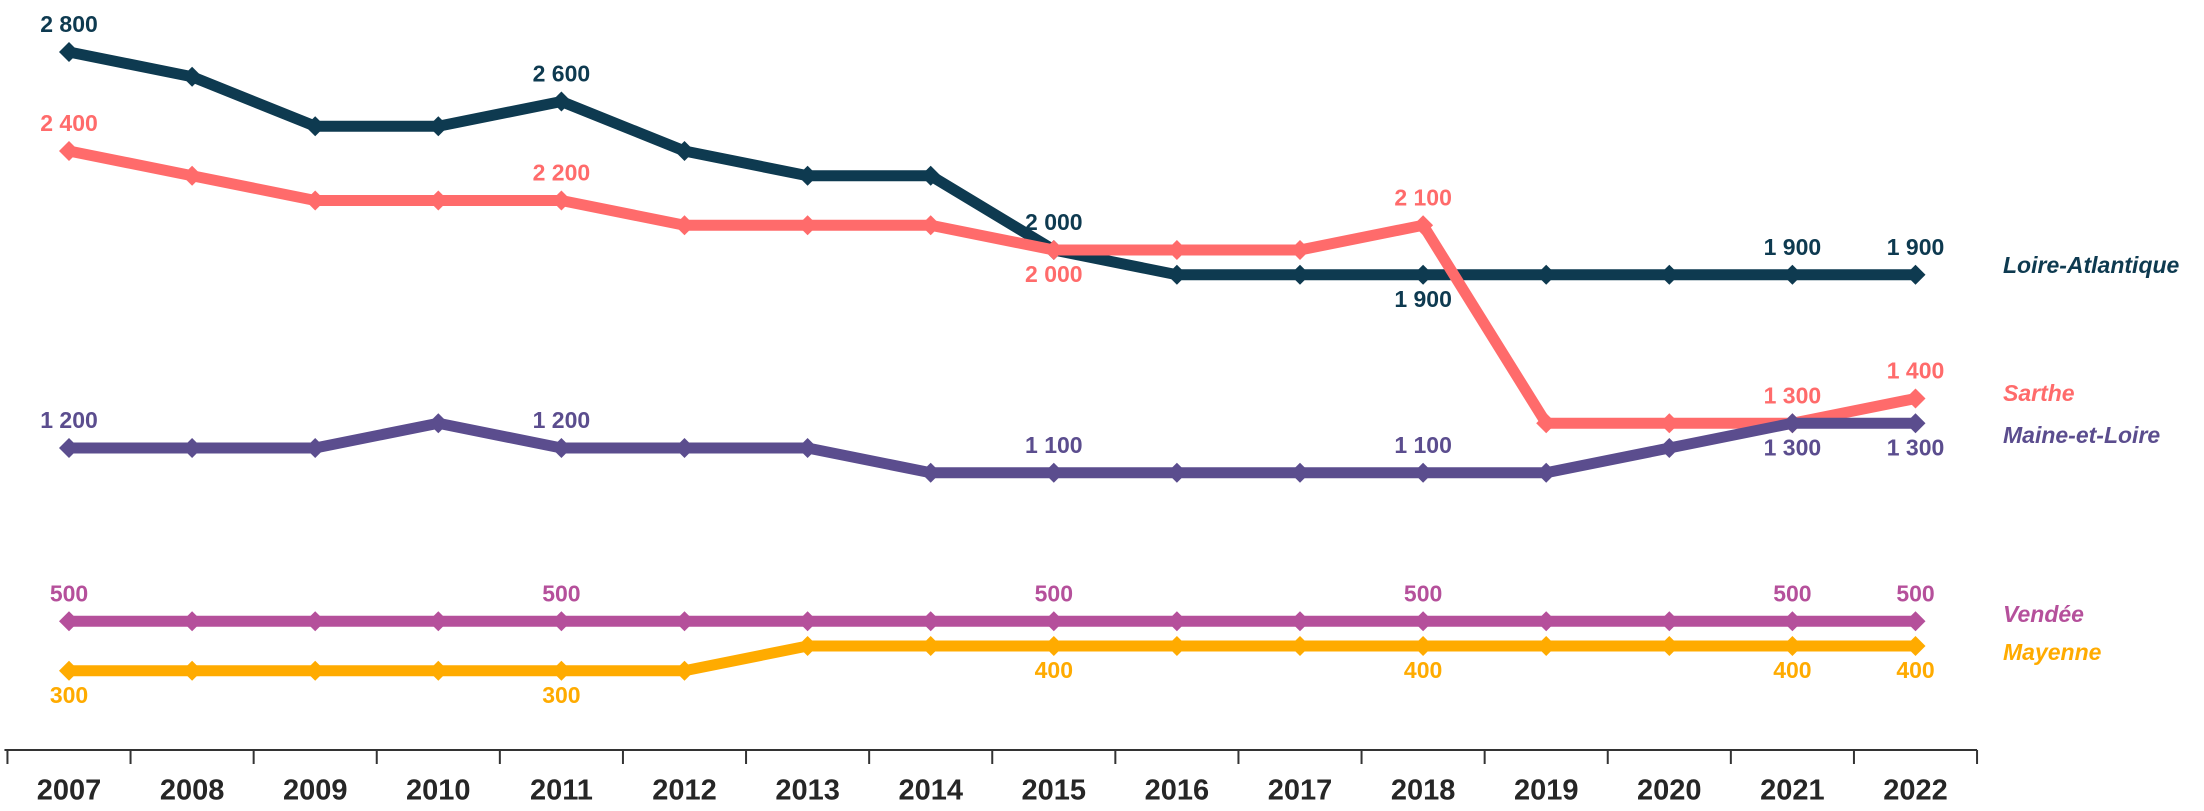  What do you see at coordinates (1054, 222) in the screenshot?
I see `data-label: 2 000` at bounding box center [1054, 222].